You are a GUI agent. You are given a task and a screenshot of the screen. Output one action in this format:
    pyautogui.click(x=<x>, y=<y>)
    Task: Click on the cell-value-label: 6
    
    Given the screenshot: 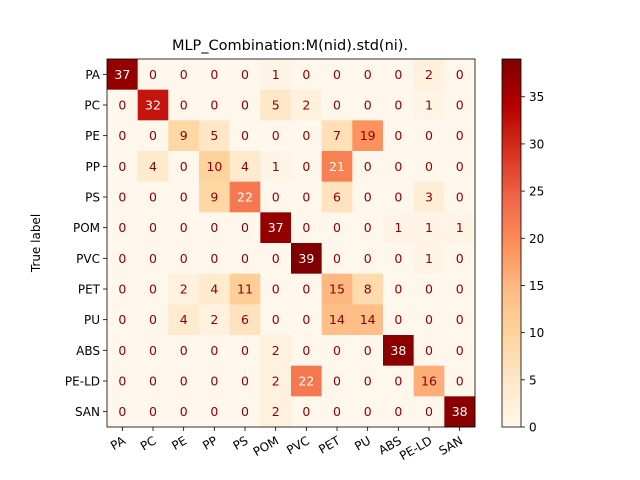 What is the action you would take?
    pyautogui.click(x=245, y=319)
    